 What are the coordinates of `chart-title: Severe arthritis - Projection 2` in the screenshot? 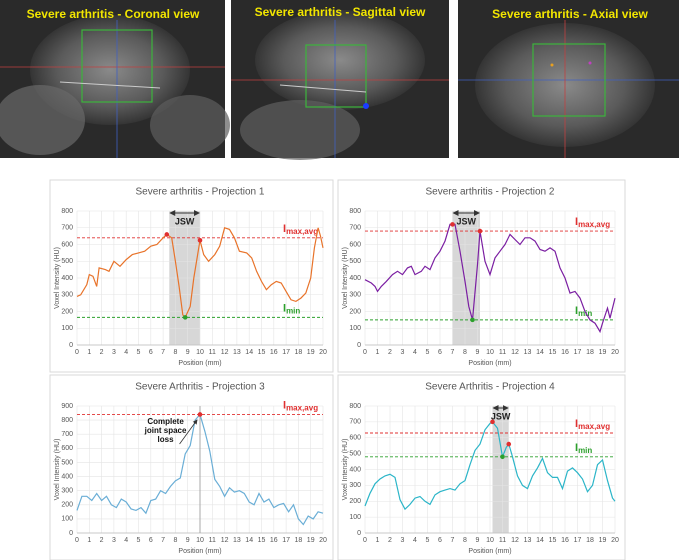 It's located at (490, 192).